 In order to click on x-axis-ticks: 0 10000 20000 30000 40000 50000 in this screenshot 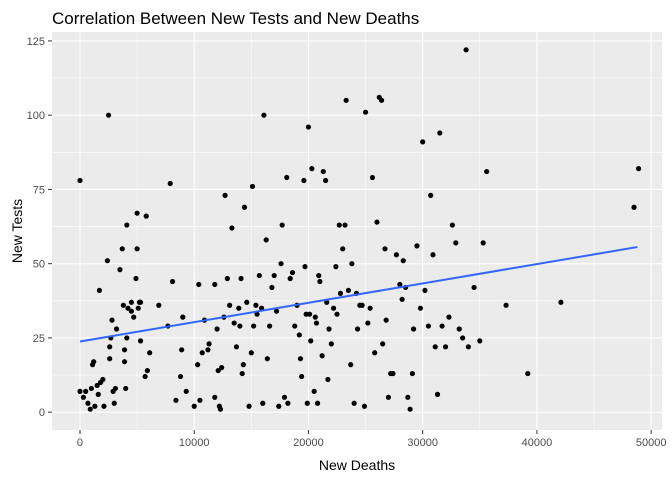, I will do `click(372, 439)`.